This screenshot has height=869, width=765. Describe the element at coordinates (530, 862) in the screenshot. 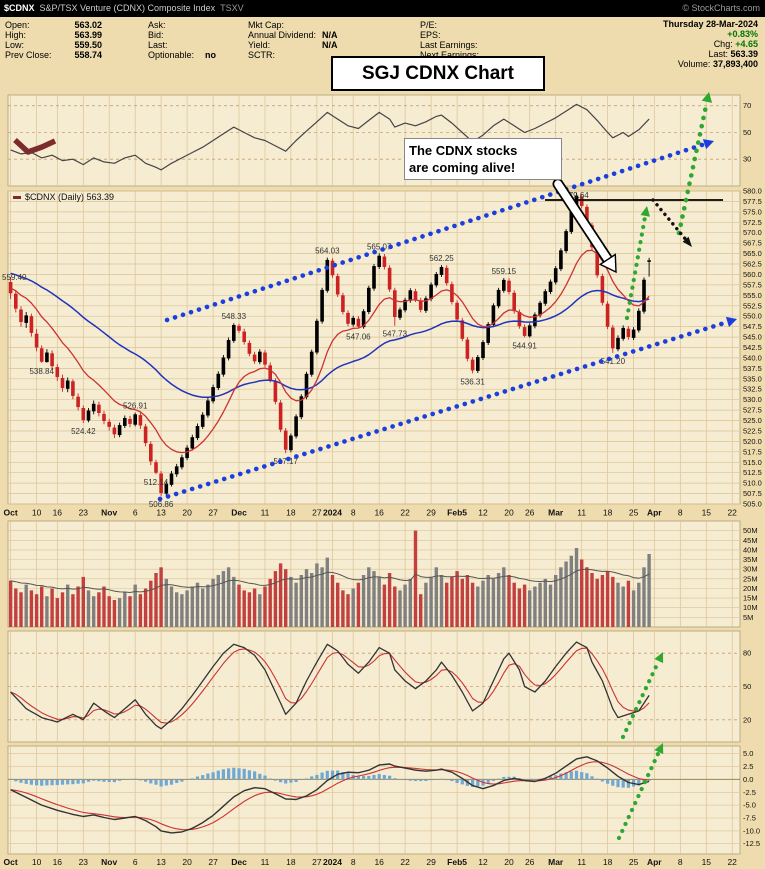

I see `svg-text: 26` at that location.